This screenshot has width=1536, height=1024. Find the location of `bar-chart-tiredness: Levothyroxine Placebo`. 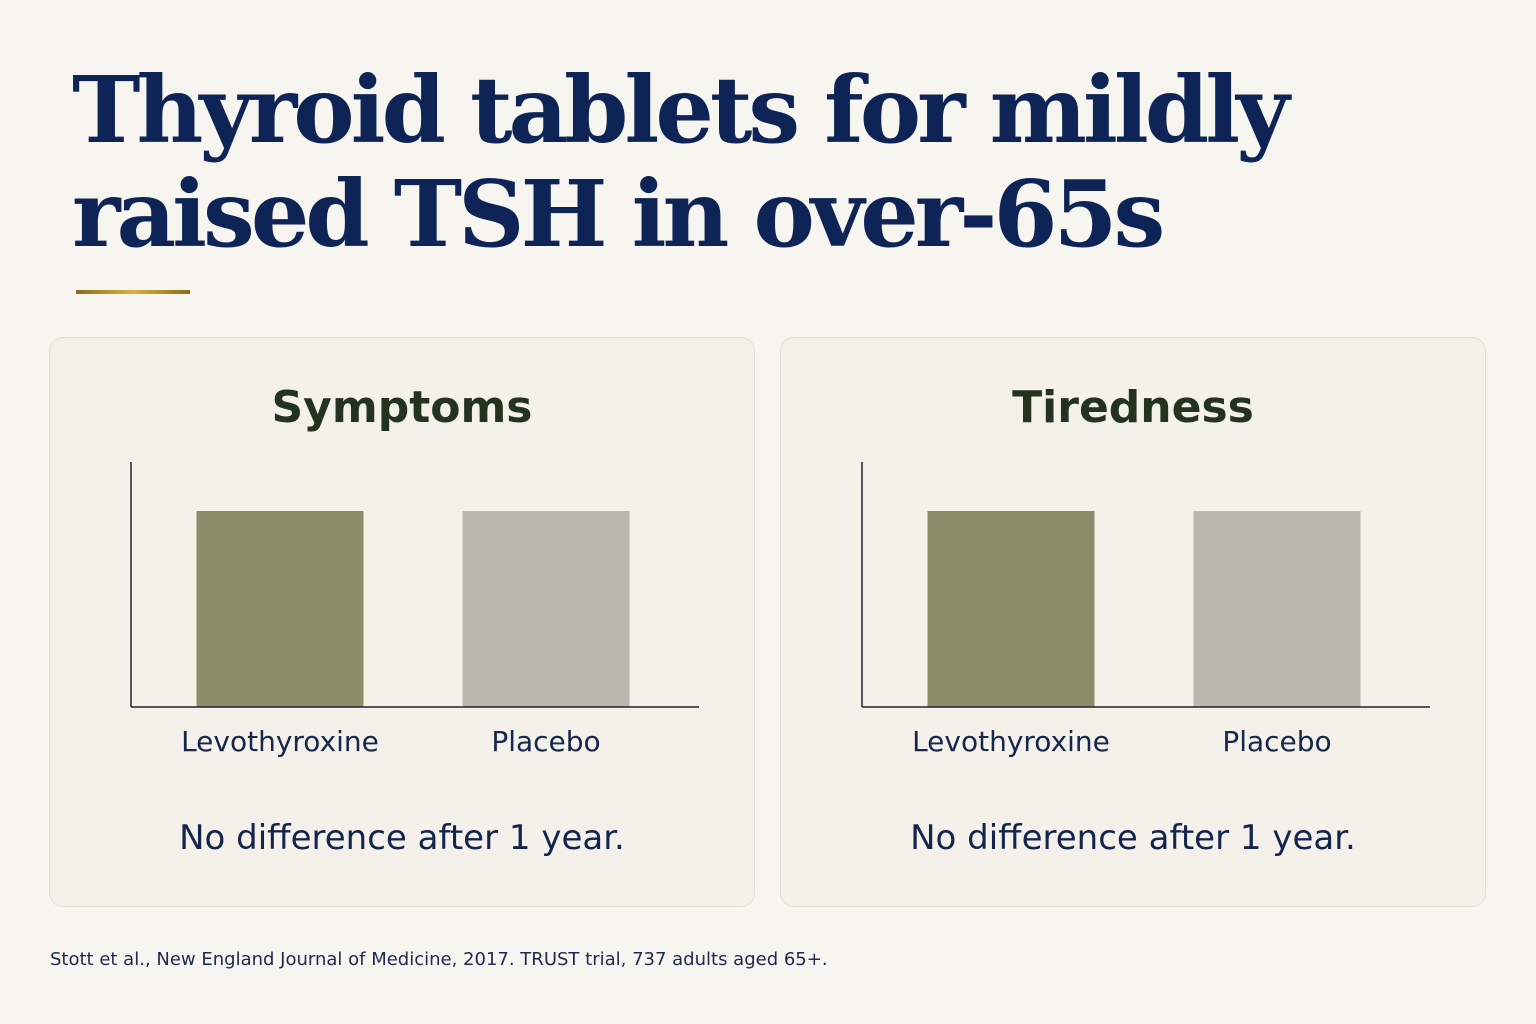

bar-chart-tiredness: Levothyroxine Placebo is located at coordinates (1145, 610).